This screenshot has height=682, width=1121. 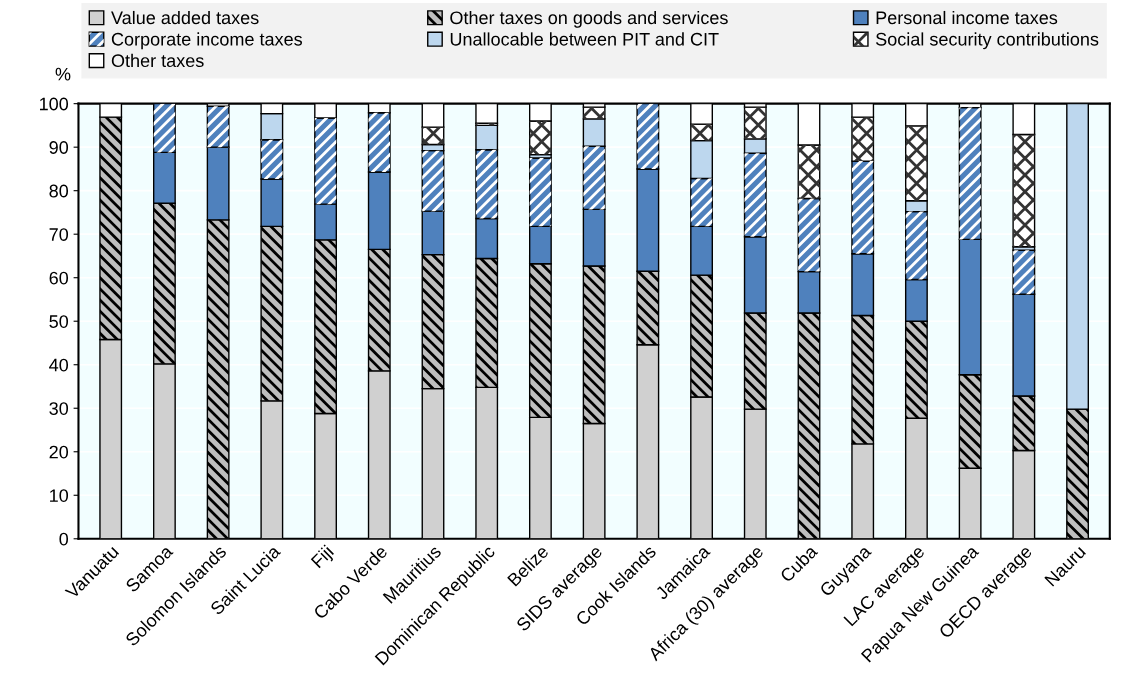 What do you see at coordinates (157, 60) in the screenshot?
I see `legend-label: Other taxes` at bounding box center [157, 60].